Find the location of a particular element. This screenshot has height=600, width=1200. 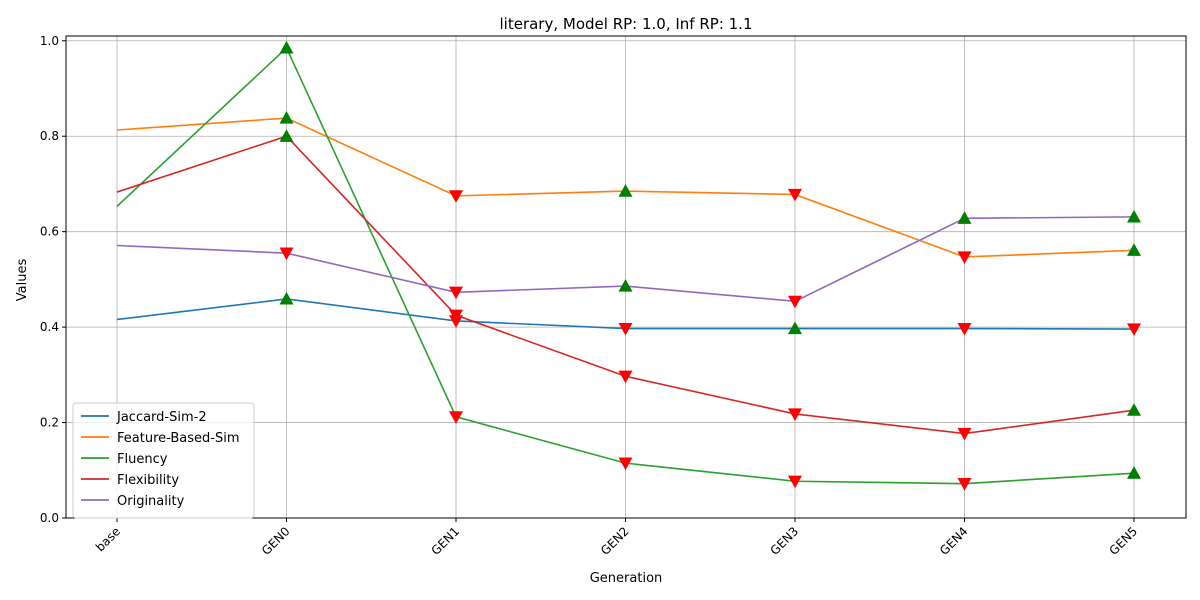

x-tick-label: GEN0 is located at coordinates (276, 541).